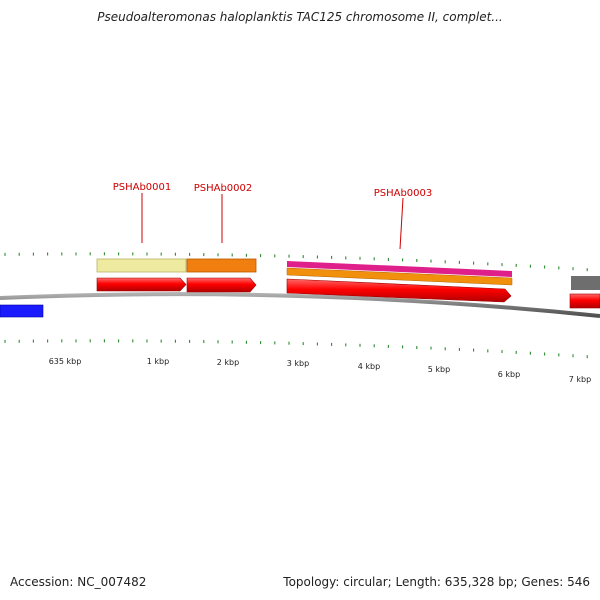 The height and width of the screenshot is (600, 600). Describe the element at coordinates (403, 193) in the screenshot. I see `gene-label-pshab0003: PSHAb0003` at that location.